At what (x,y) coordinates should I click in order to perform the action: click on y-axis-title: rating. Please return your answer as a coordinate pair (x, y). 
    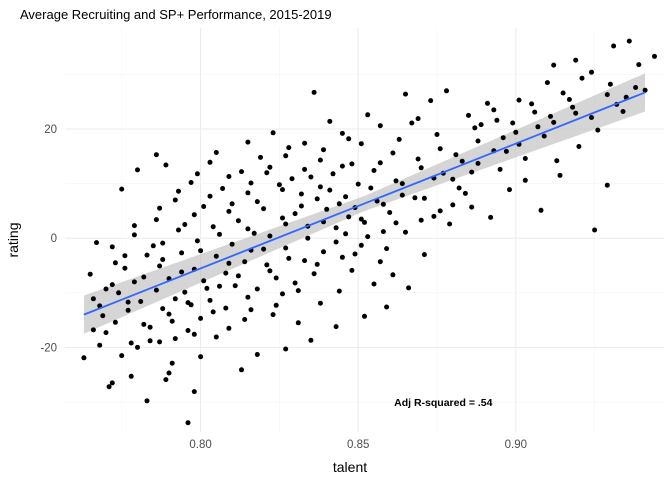
    Looking at the image, I should click on (13, 239).